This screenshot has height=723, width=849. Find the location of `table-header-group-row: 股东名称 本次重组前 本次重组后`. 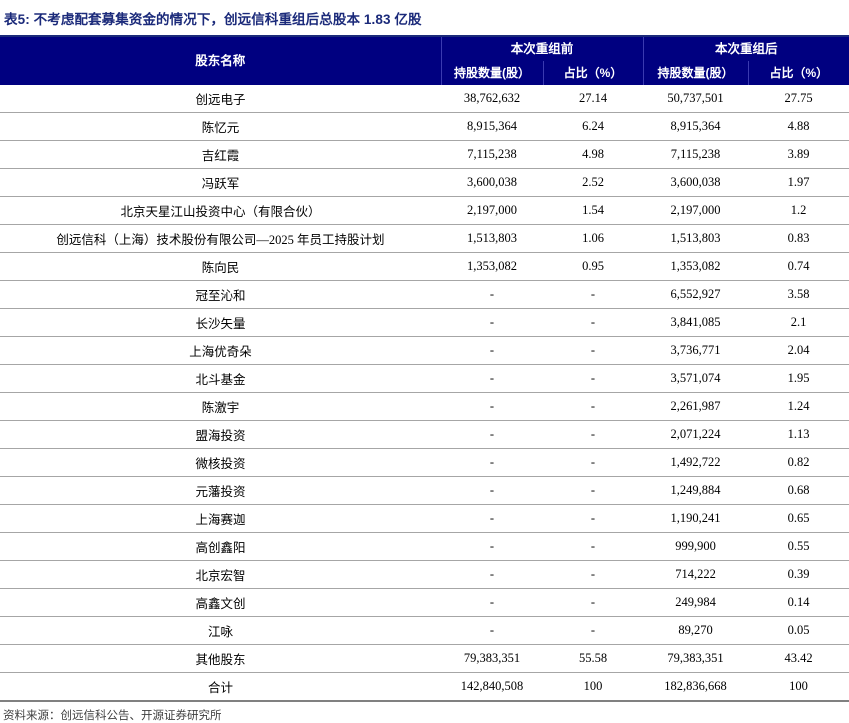

table-header-group-row: 股东名称 本次重组前 本次重组后 is located at coordinates (424, 60).